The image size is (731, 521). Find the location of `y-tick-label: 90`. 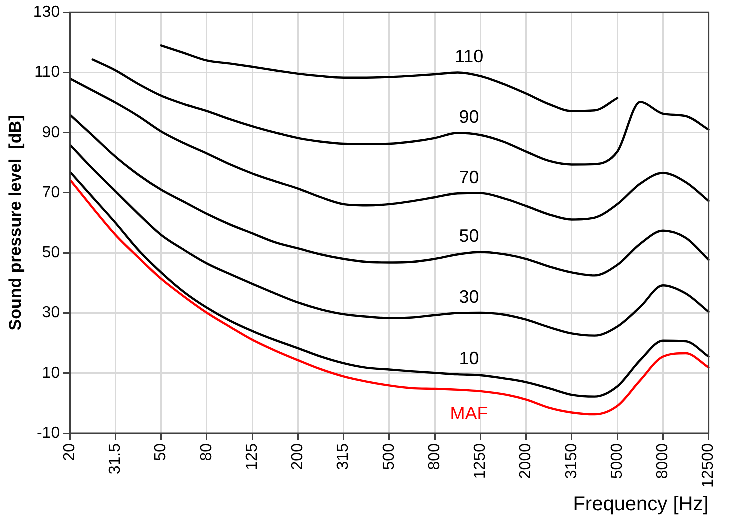

y-tick-label: 90 is located at coordinates (51, 133).